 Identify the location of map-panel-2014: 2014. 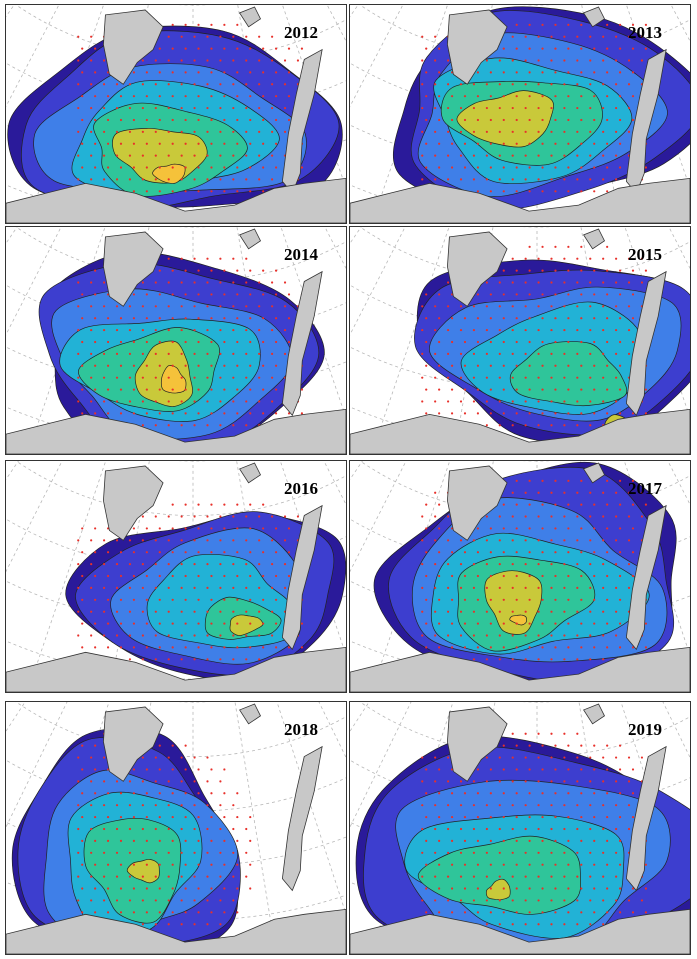
(176, 340).